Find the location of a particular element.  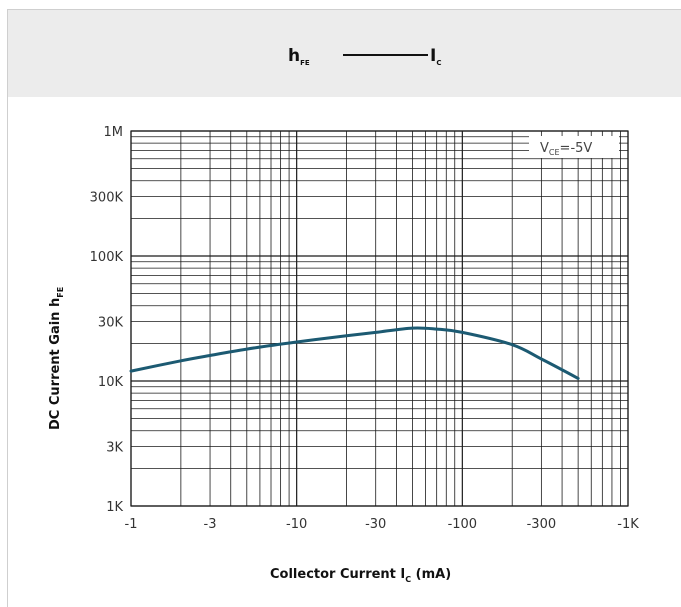

y-axis-label: DC Current Gain hFE is located at coordinates (56, 358).